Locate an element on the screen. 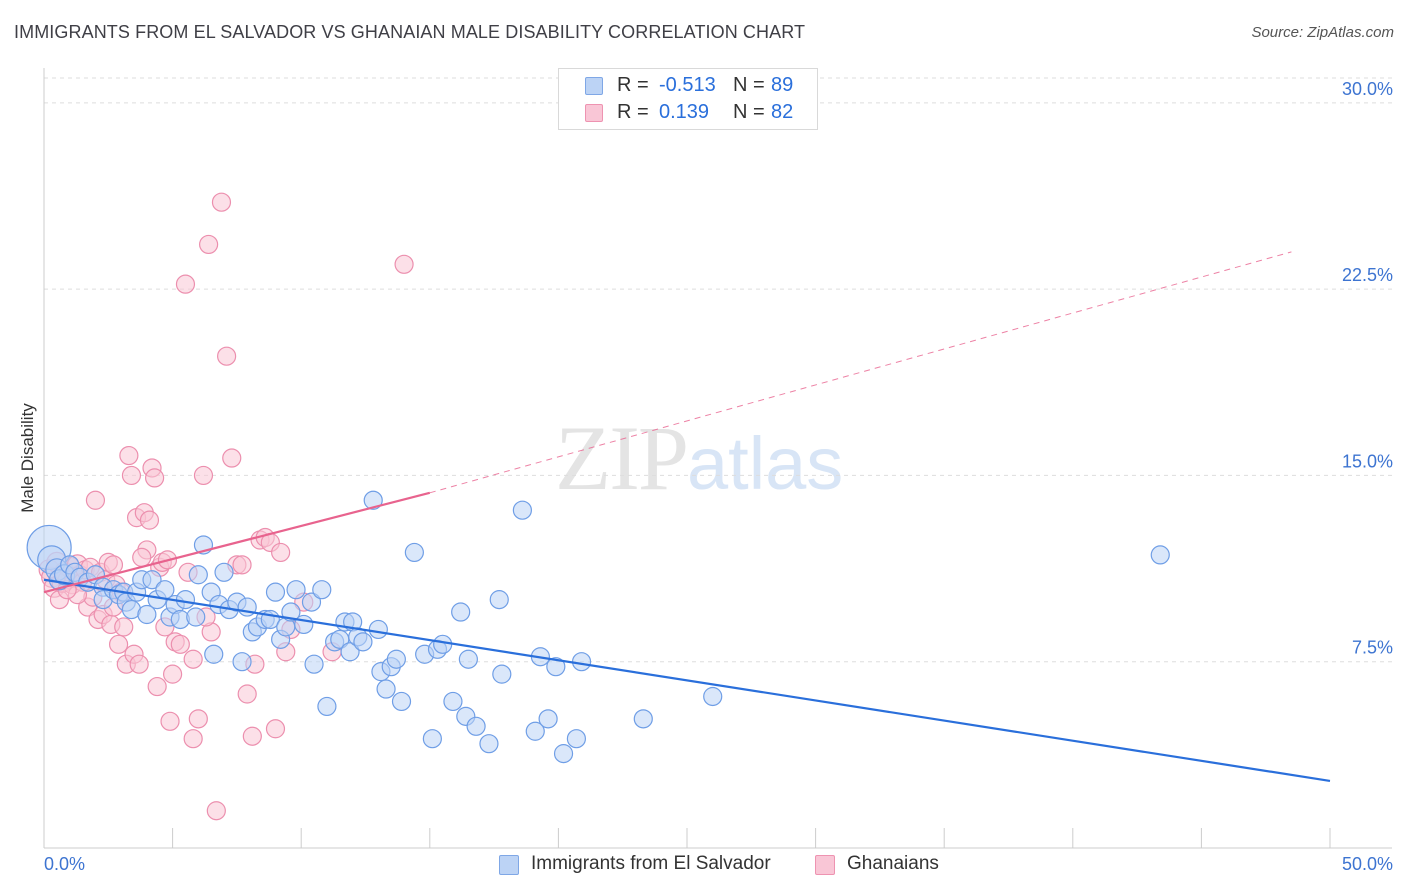 Image resolution: width=1406 pixels, height=892 pixels. r-value: -0.513 is located at coordinates (687, 85).